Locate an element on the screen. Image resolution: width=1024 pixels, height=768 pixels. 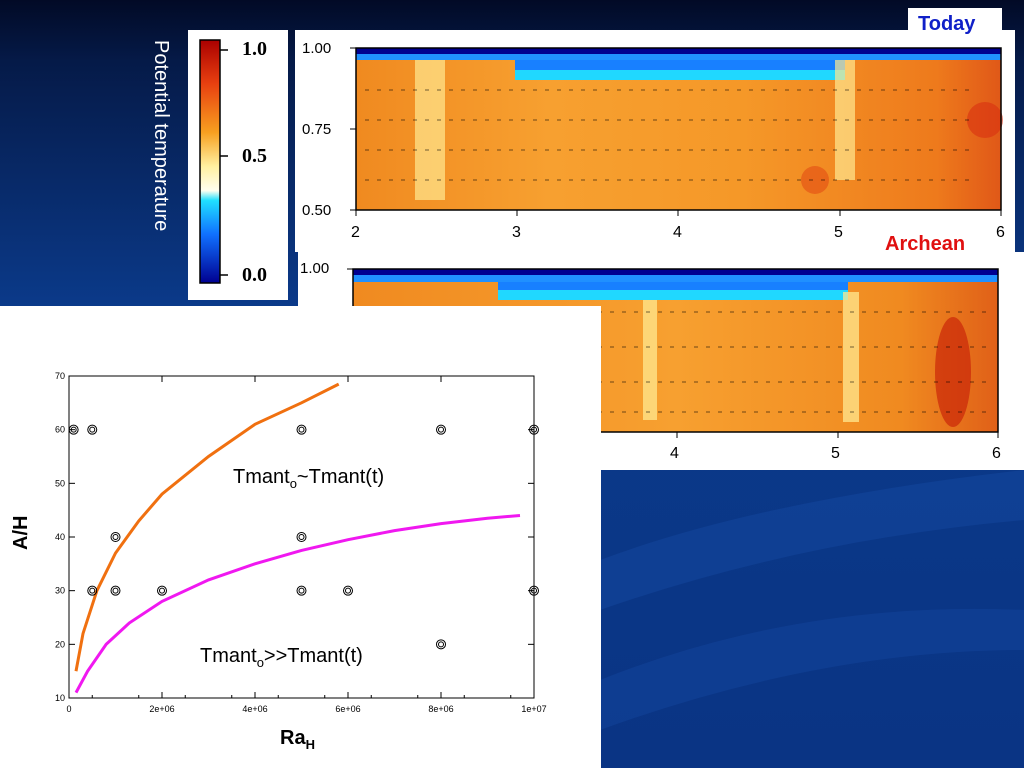
x-axis-label-main: Ra is located at coordinates (293, 738).